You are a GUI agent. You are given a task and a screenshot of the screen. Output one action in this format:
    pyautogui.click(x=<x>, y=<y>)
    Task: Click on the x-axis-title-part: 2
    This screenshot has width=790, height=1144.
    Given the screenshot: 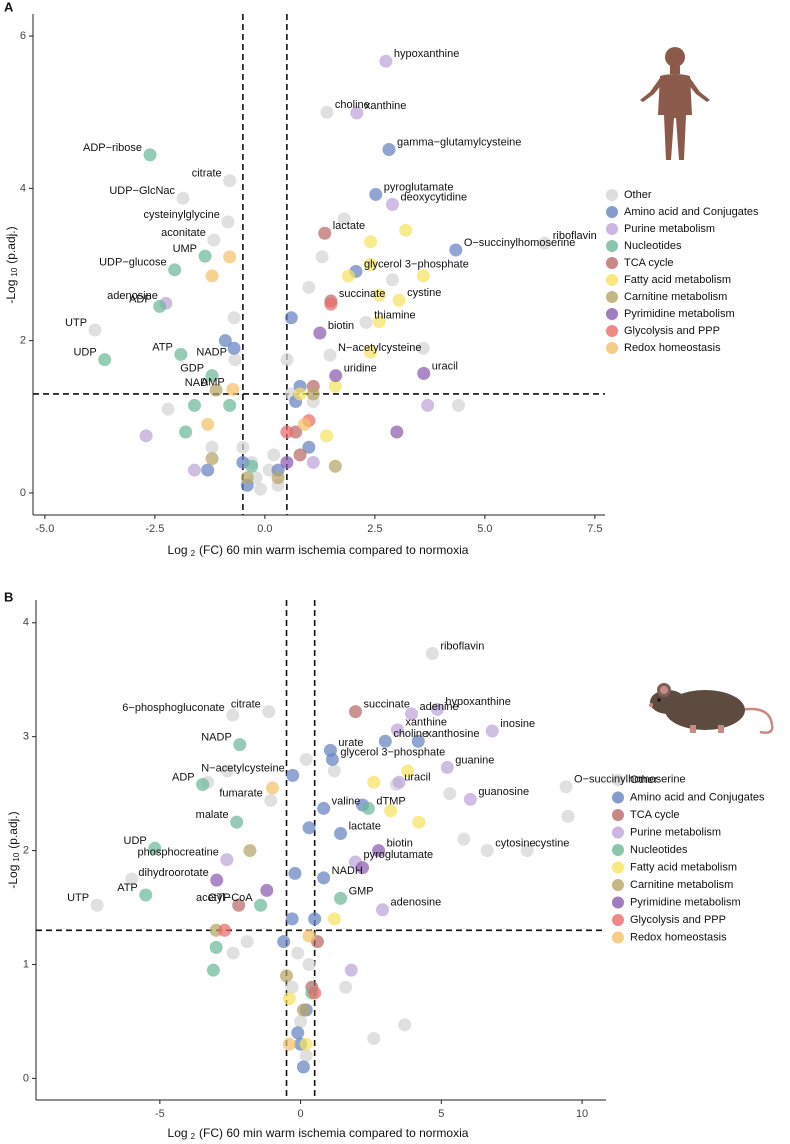 What is the action you would take?
    pyautogui.click(x=193, y=553)
    